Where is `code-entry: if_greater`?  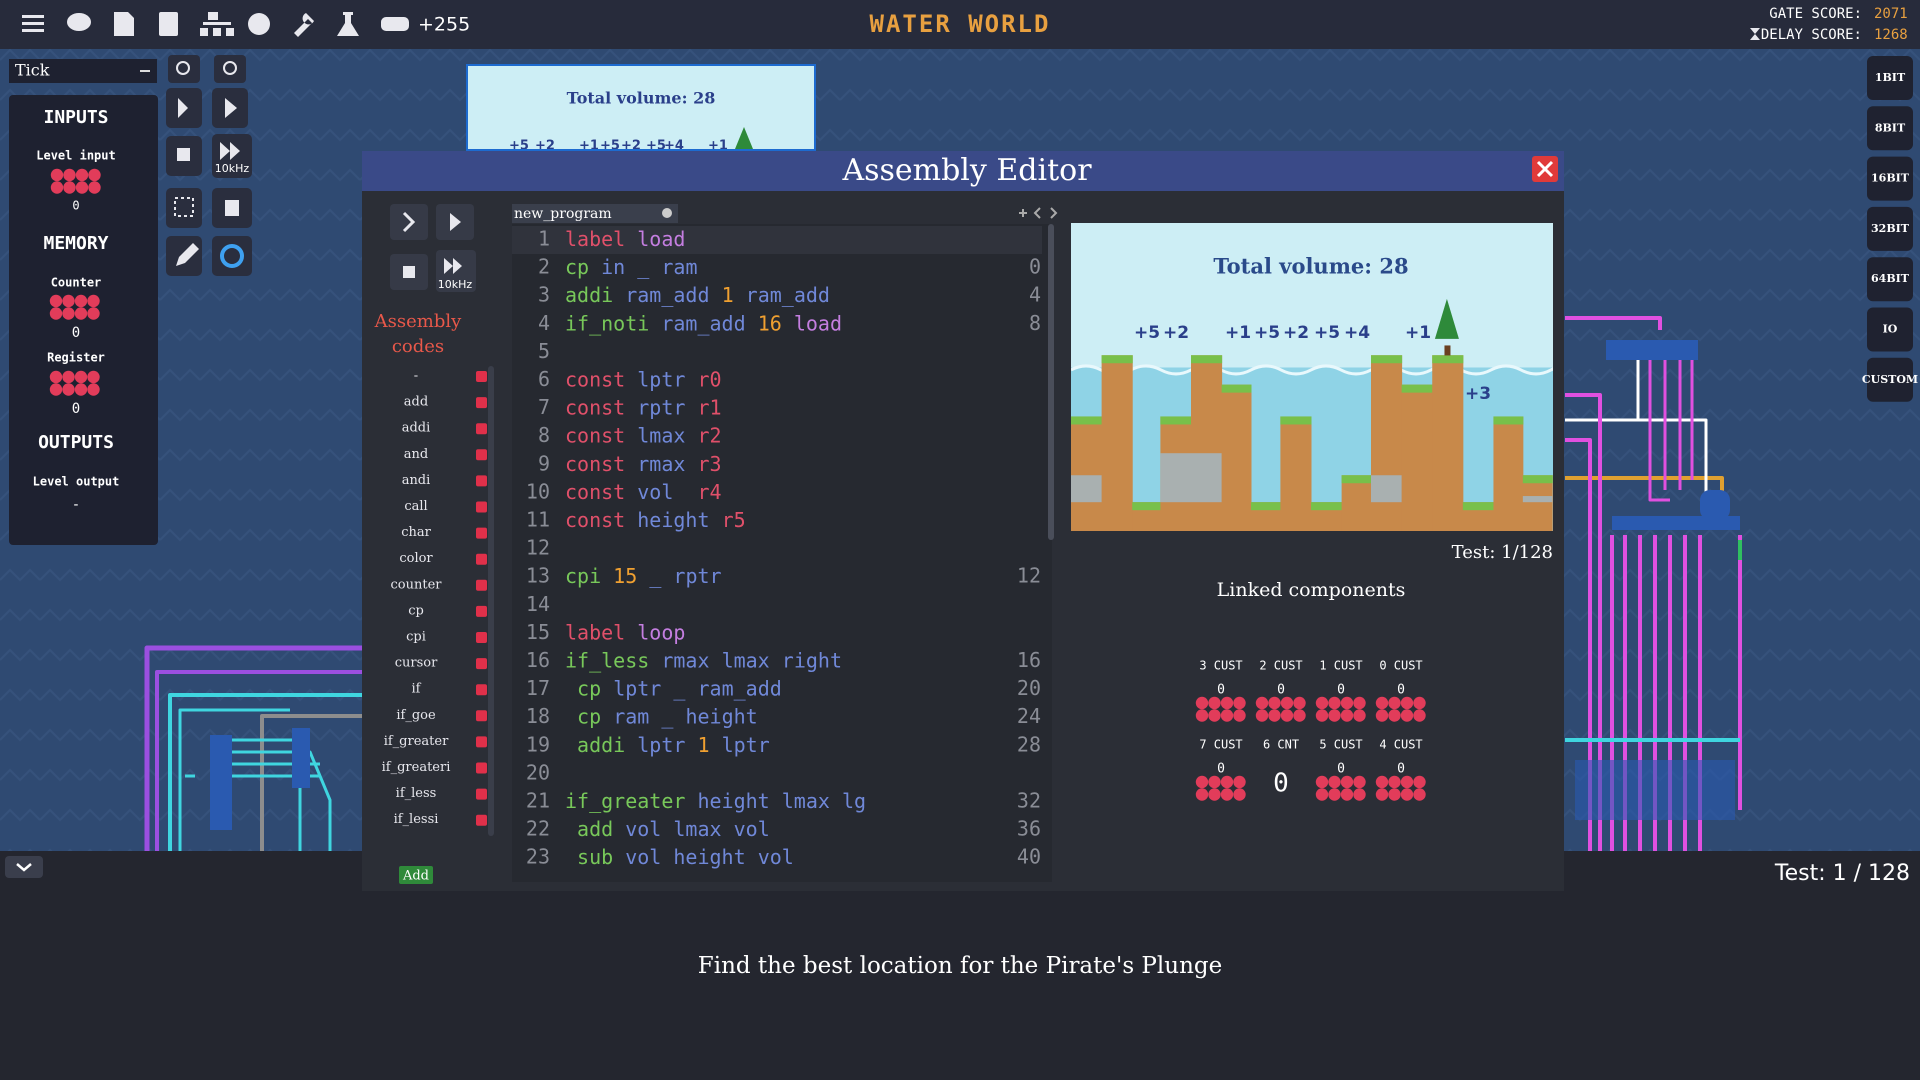
code-entry: if_greater is located at coordinates (416, 741).